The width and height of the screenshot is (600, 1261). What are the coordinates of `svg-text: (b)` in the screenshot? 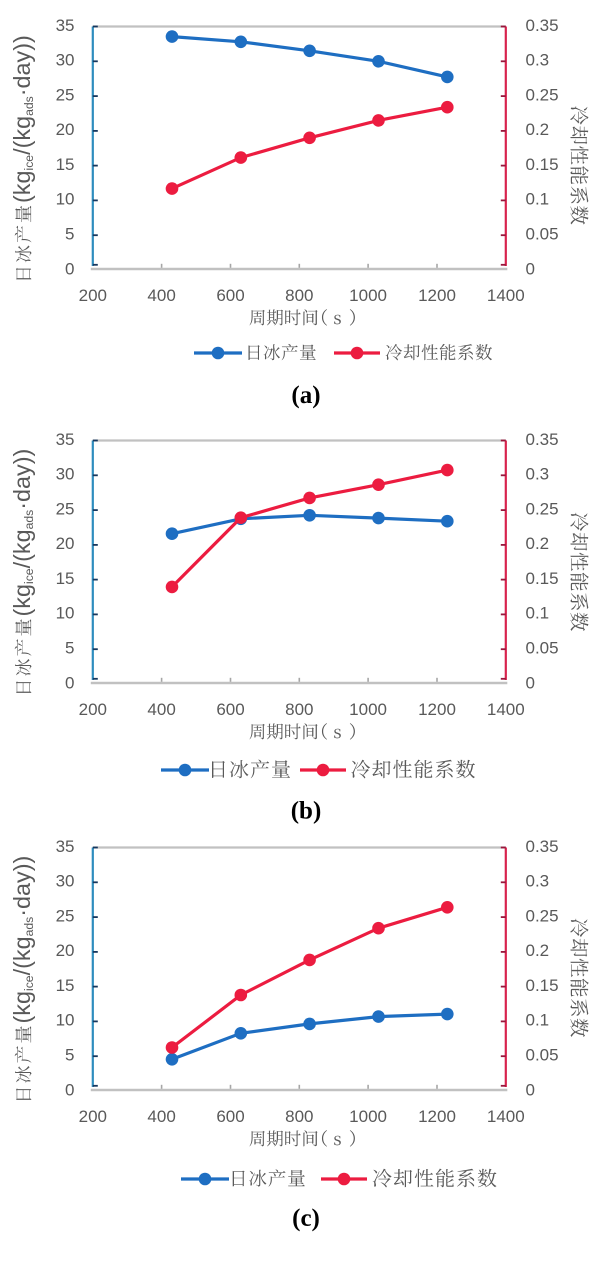 It's located at (306, 811).